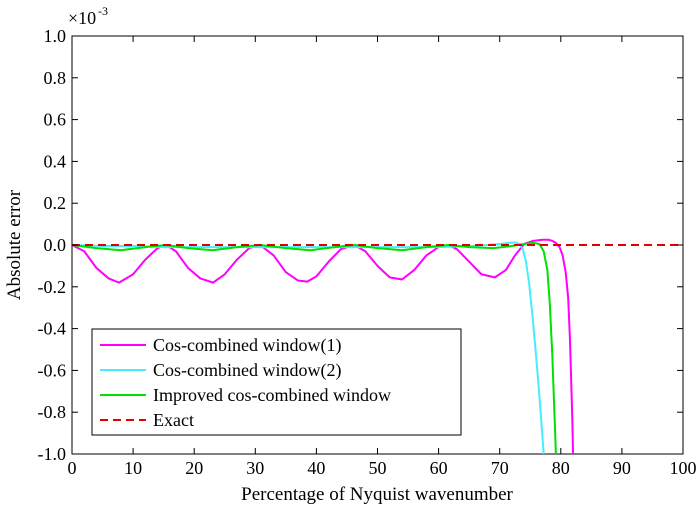 The height and width of the screenshot is (507, 700). I want to click on y-tick-label: -0.6, so click(52, 370).